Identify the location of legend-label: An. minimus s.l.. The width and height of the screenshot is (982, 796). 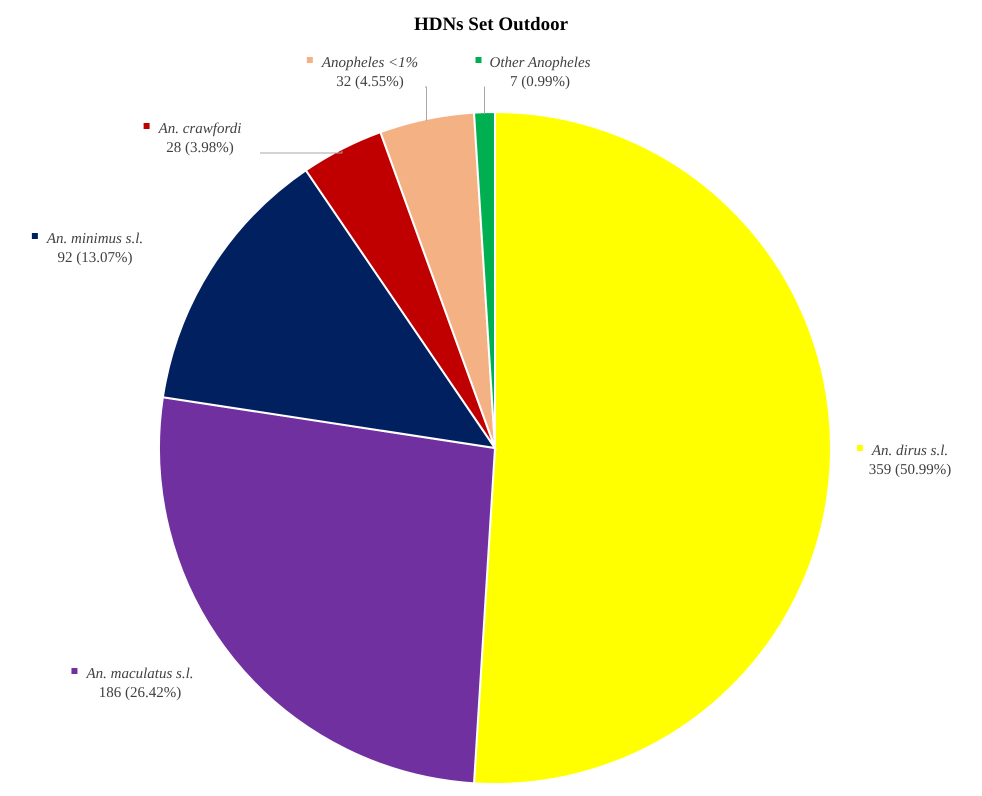
(95, 239).